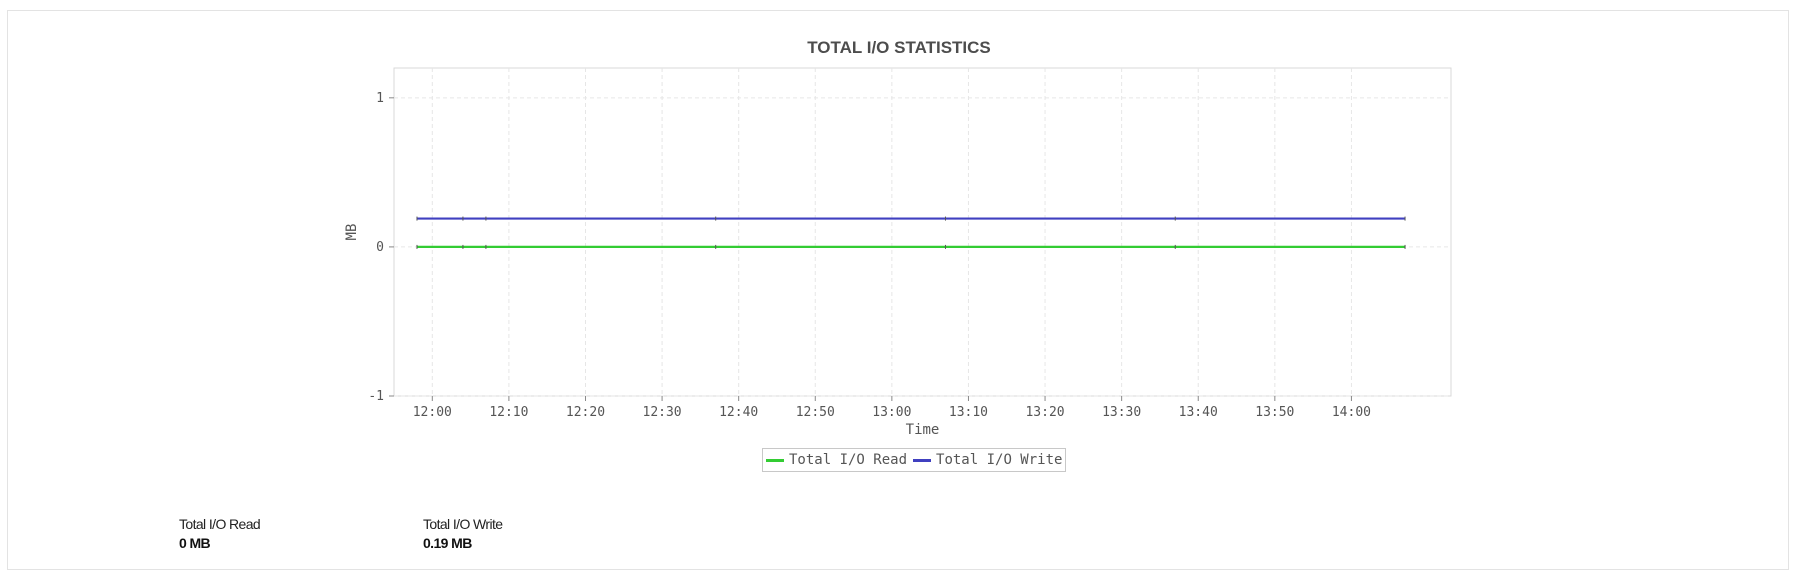  I want to click on legend-label-write: Total I/O Write, so click(999, 460).